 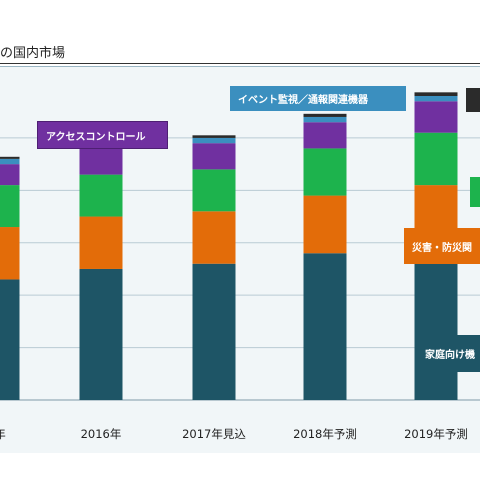 I want to click on callout-disaster: 災害・防災関, so click(x=442, y=246).